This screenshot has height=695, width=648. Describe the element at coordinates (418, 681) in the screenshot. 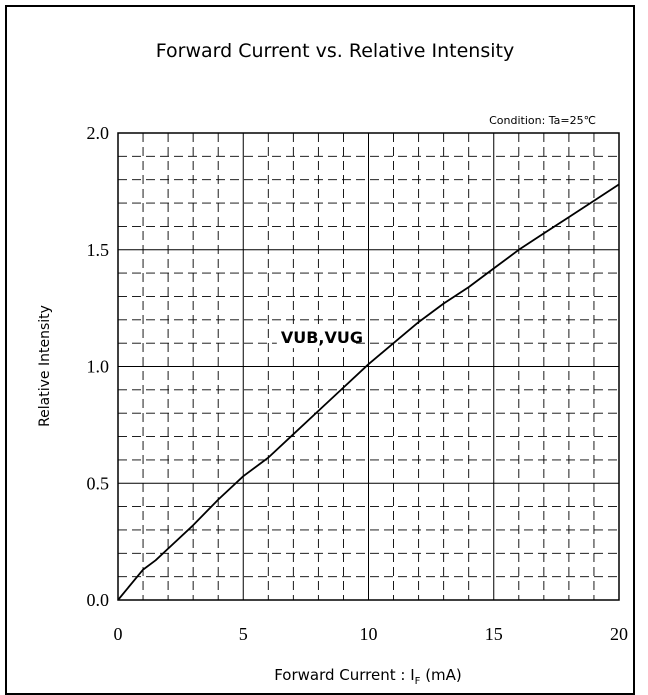

I see `x-axis-label-subscript: F` at that location.